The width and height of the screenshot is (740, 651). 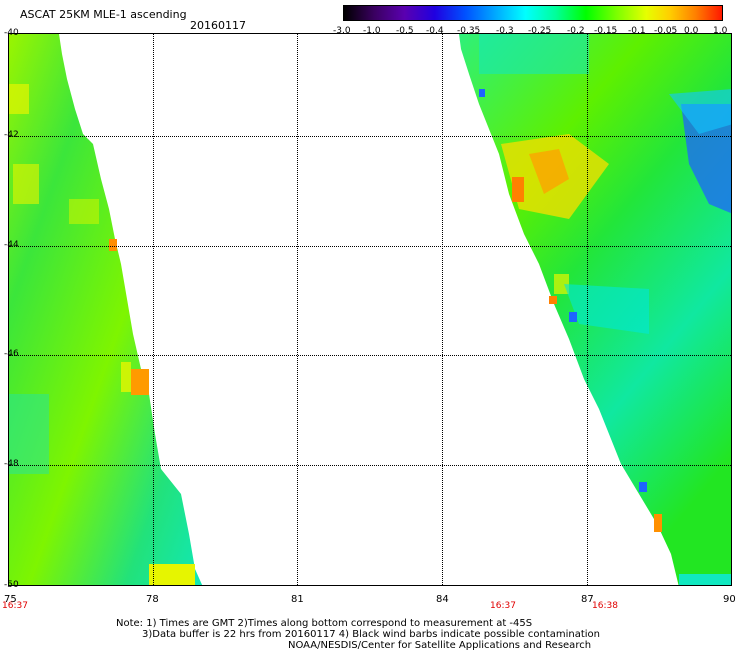 What do you see at coordinates (540, 31) in the screenshot?
I see `colorbar-label: -0.25` at bounding box center [540, 31].